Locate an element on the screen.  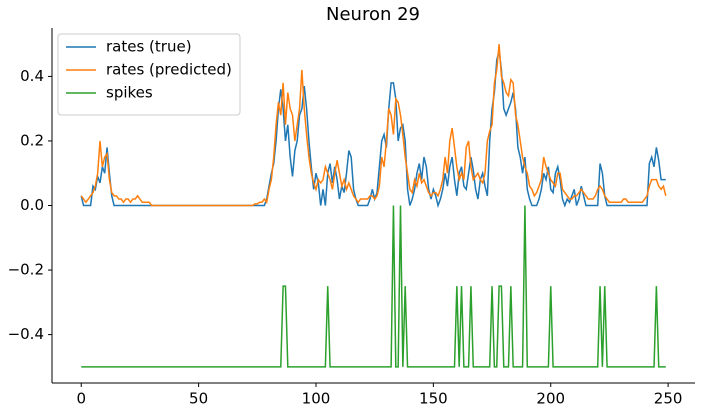
legend-label: rates (true) is located at coordinates (149, 47).